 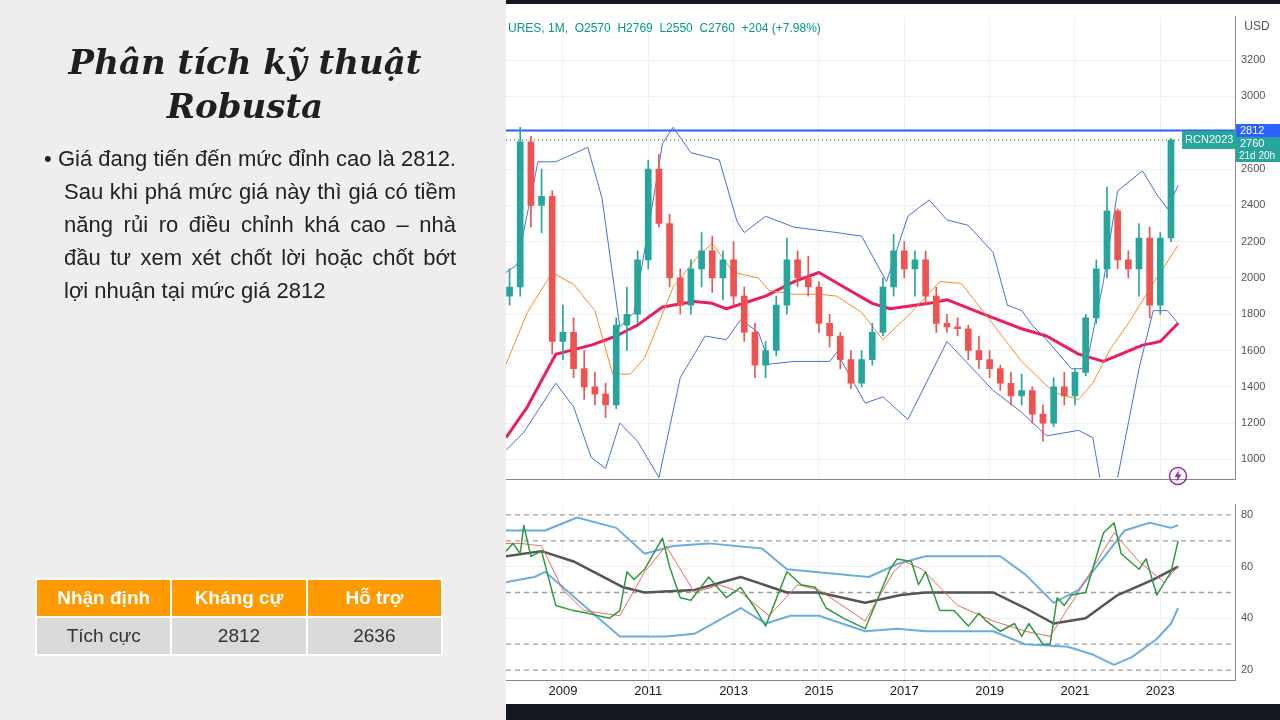 I want to click on y-tick-label: 1200, so click(x=1253, y=422).